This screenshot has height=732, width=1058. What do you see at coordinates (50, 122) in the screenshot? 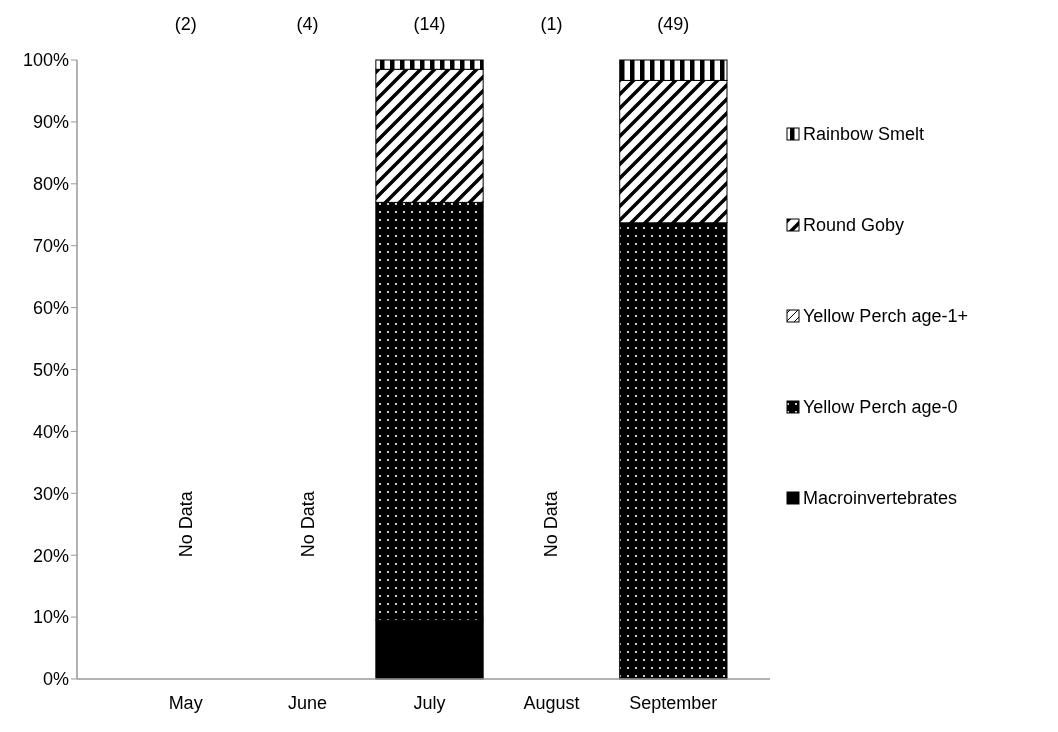
I see `y-tick-label: 90%` at bounding box center [50, 122].